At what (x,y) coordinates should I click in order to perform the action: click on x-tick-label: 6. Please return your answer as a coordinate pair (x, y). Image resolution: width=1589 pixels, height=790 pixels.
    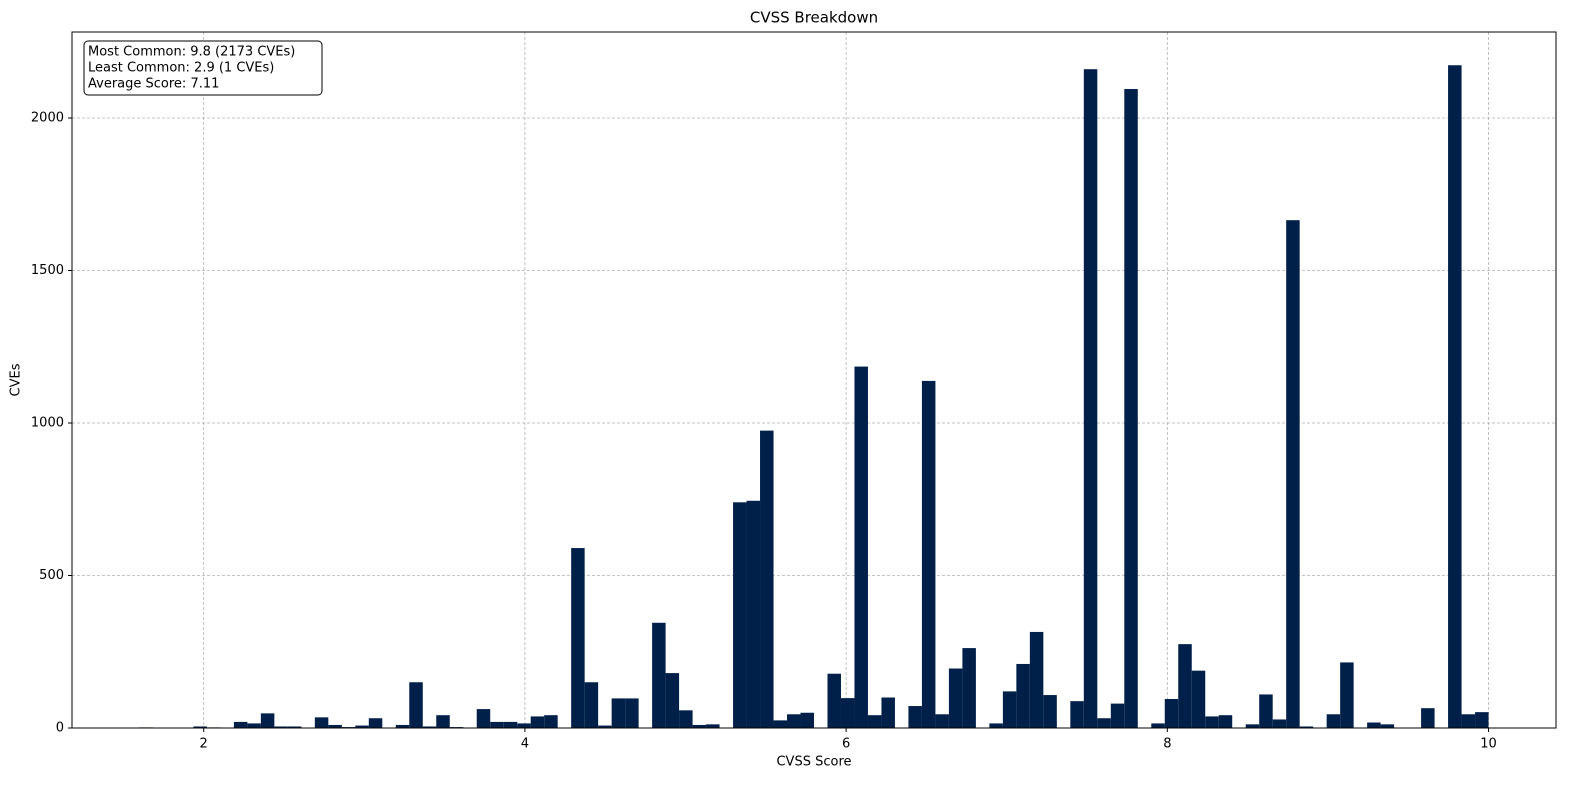
    Looking at the image, I should click on (846, 744).